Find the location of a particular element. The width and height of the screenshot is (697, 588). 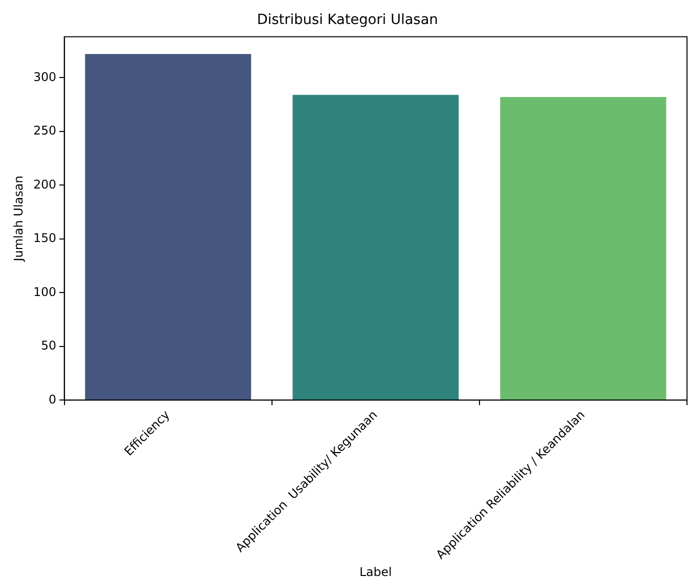

y-tick-label: 150 is located at coordinates (44, 238).